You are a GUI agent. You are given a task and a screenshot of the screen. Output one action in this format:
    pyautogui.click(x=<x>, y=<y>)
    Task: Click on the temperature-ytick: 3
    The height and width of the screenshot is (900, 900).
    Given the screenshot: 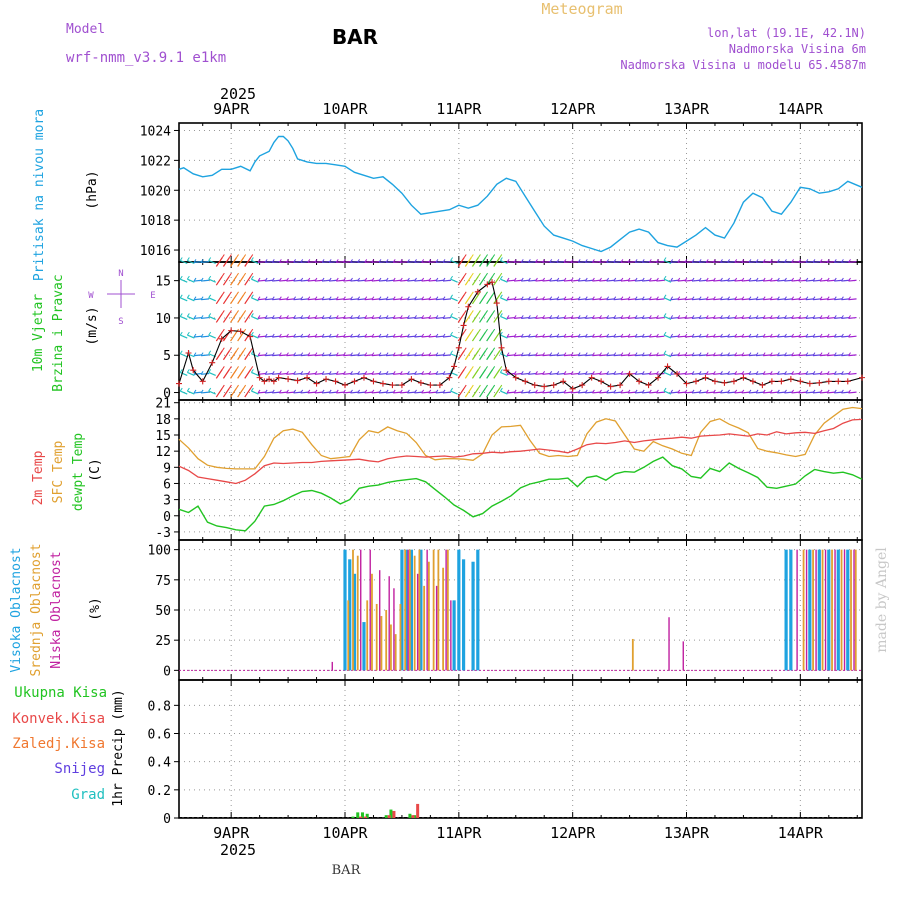 What is the action you would take?
    pyautogui.click(x=167, y=501)
    